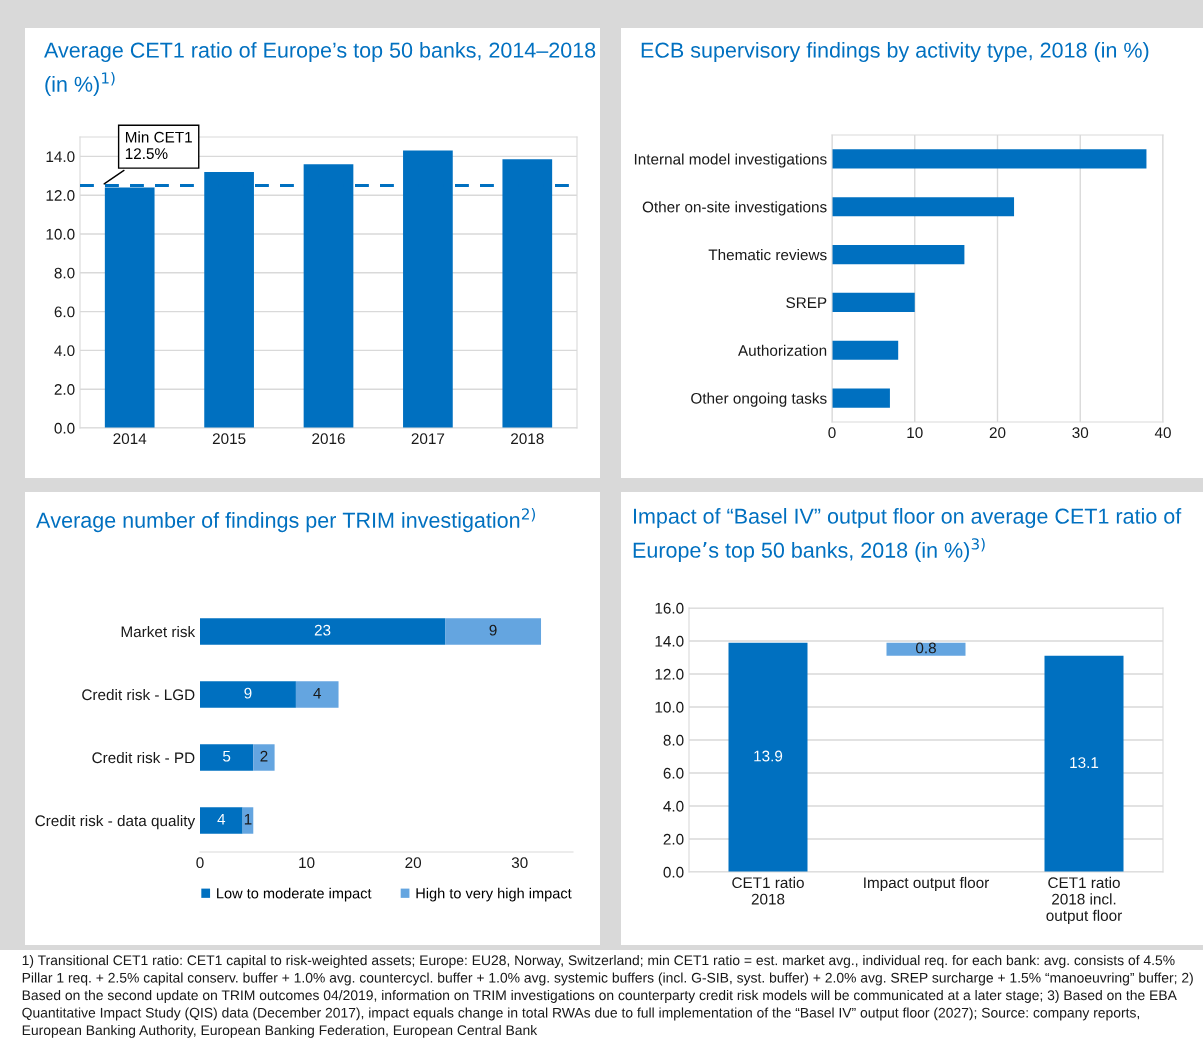 The height and width of the screenshot is (1059, 1203). Describe the element at coordinates (158, 631) in the screenshot. I see `y-tick-label: Market risk` at that location.